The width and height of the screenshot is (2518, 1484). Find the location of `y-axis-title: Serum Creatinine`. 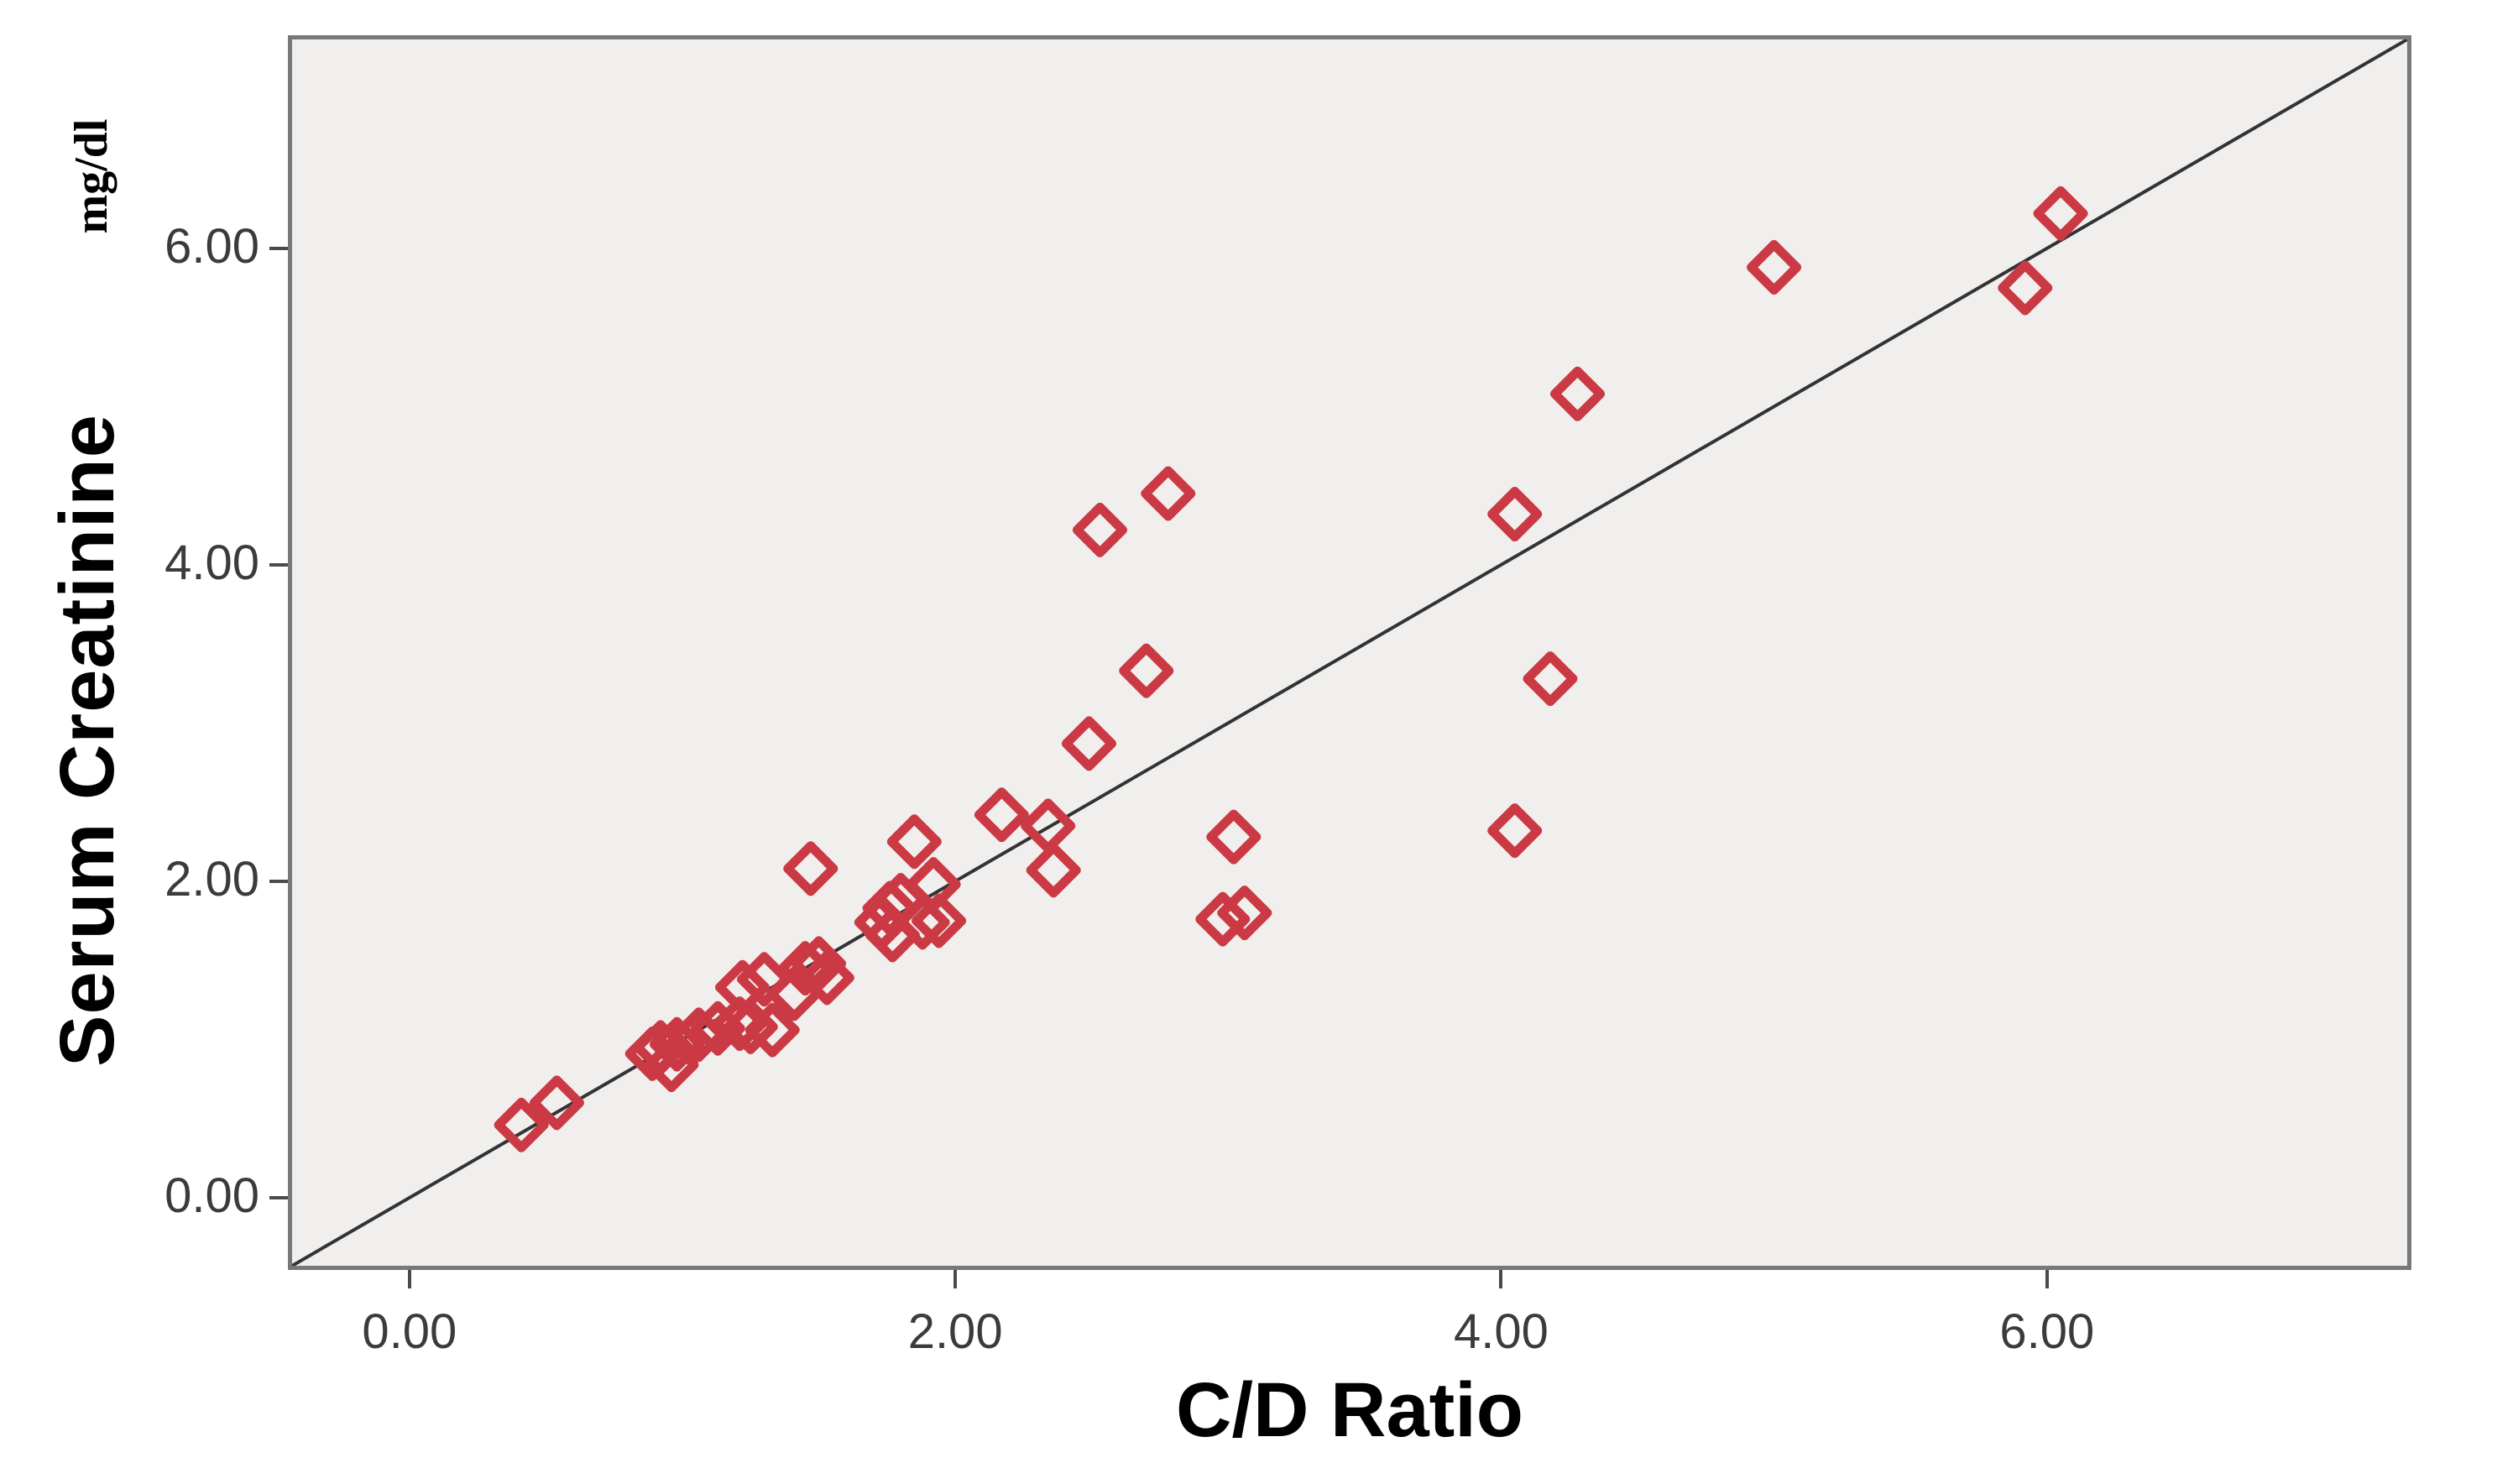

y-axis-title: Serum Creatinine is located at coordinates (87, 740).